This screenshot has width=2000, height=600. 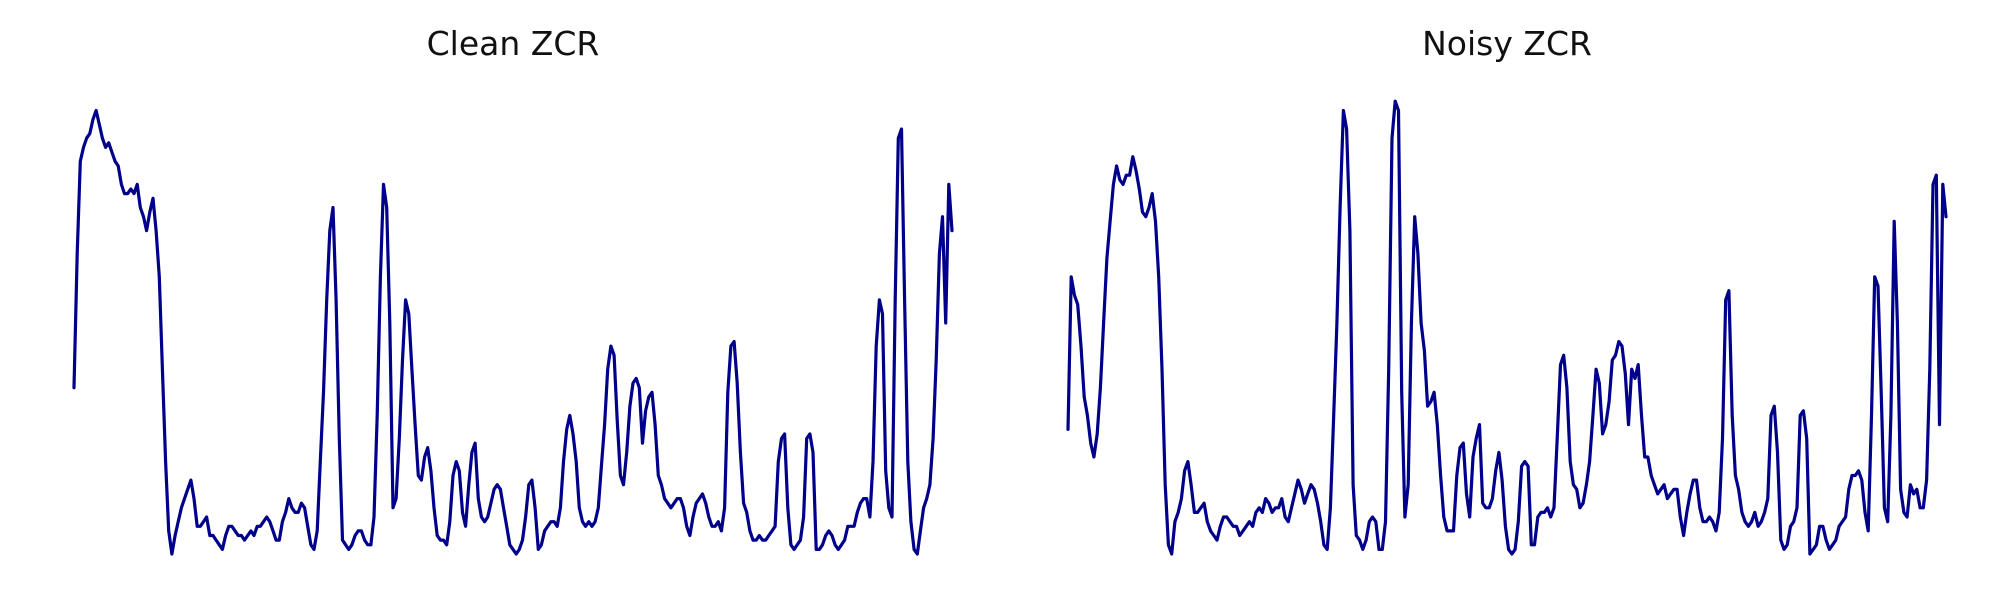 What do you see at coordinates (513, 43) in the screenshot?
I see `chart-title: Clean ZCR` at bounding box center [513, 43].